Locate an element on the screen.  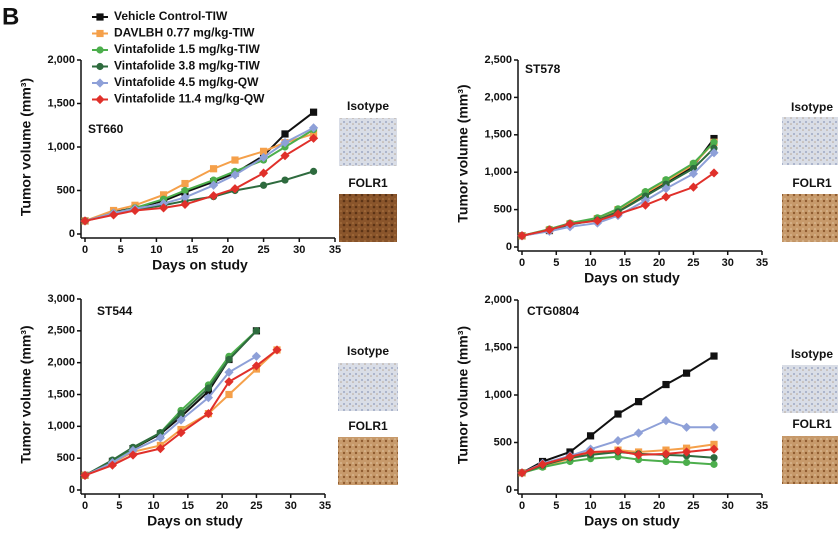
x-tick-label: 35 is located at coordinates (335, 250).